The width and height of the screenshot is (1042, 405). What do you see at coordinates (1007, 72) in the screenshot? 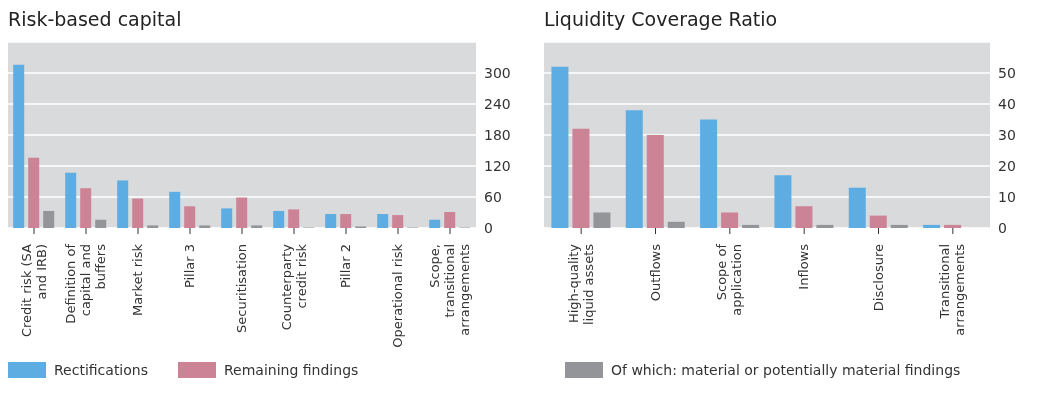
I see `y-tick-label: 50` at bounding box center [1007, 72].